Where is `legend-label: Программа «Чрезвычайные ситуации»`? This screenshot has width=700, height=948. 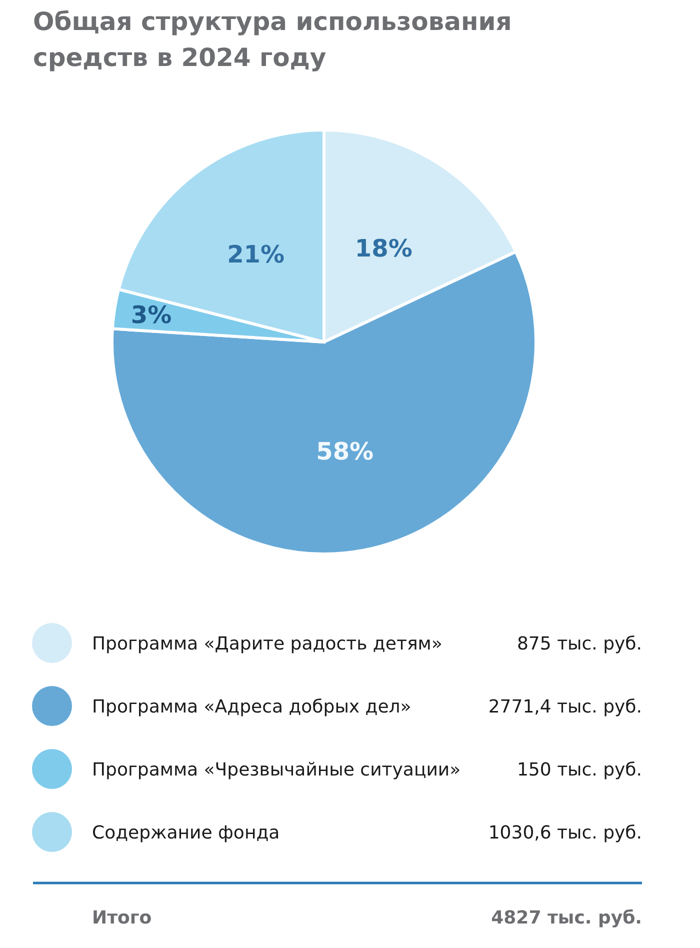 legend-label: Программа «Чрезвычайные ситуации» is located at coordinates (276, 769).